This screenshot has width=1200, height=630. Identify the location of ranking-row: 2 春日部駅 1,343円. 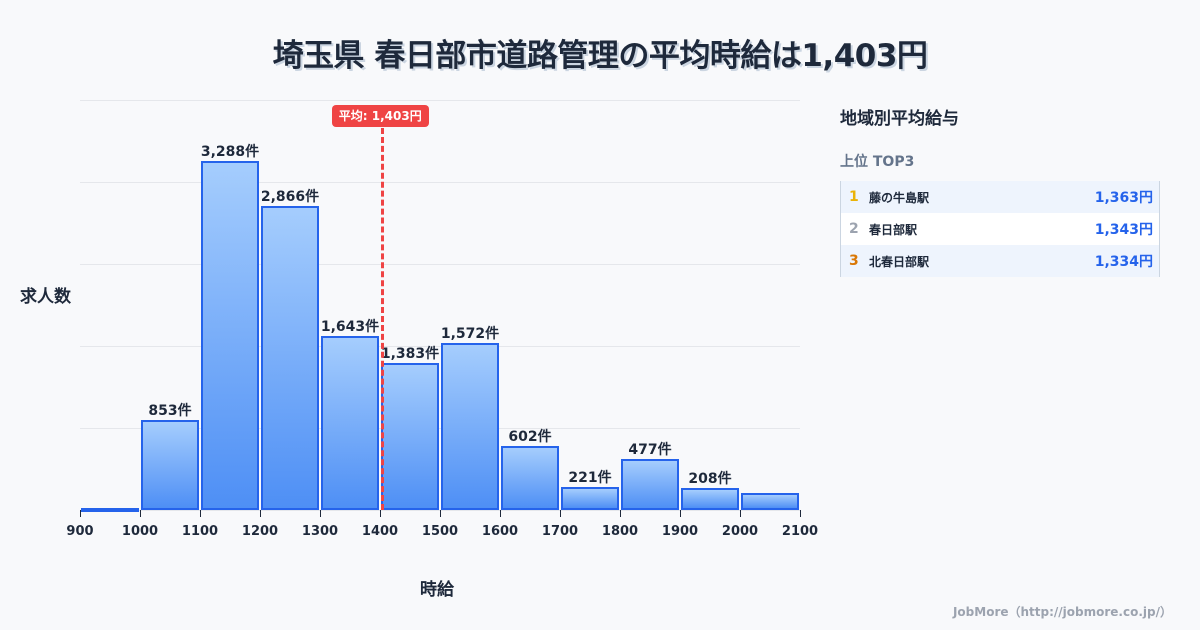
(1000, 229).